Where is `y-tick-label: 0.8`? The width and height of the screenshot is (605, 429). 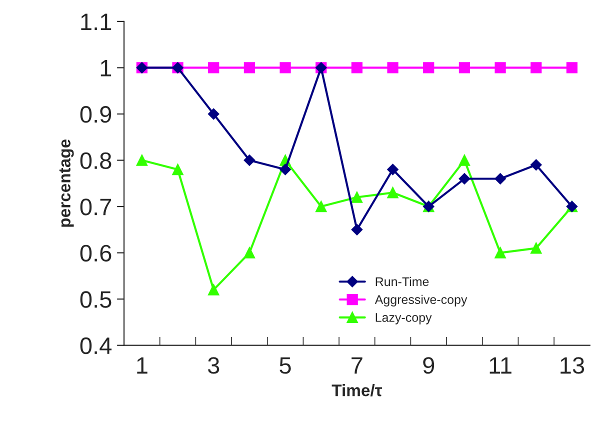
y-tick-label: 0.8 is located at coordinates (96, 161).